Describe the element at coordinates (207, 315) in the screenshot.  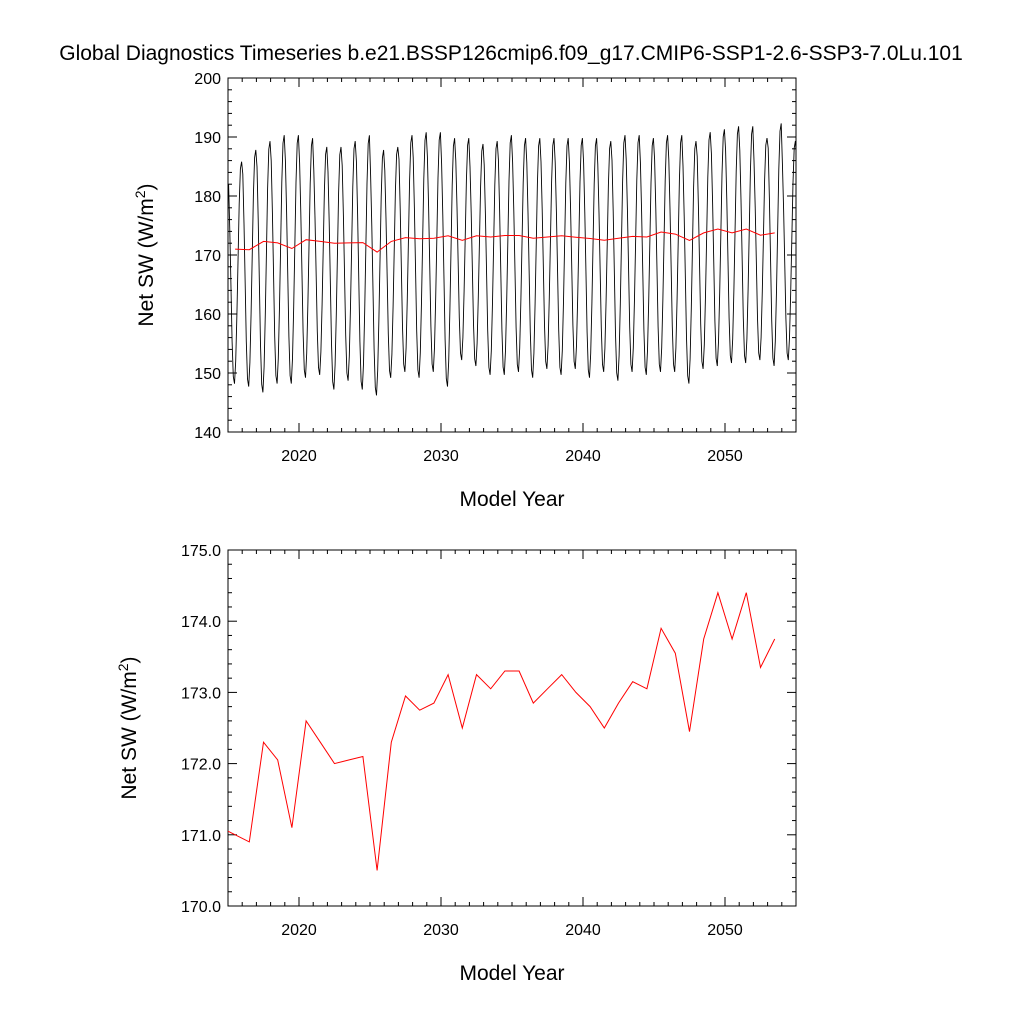
I see `y-tick-label: 160` at that location.